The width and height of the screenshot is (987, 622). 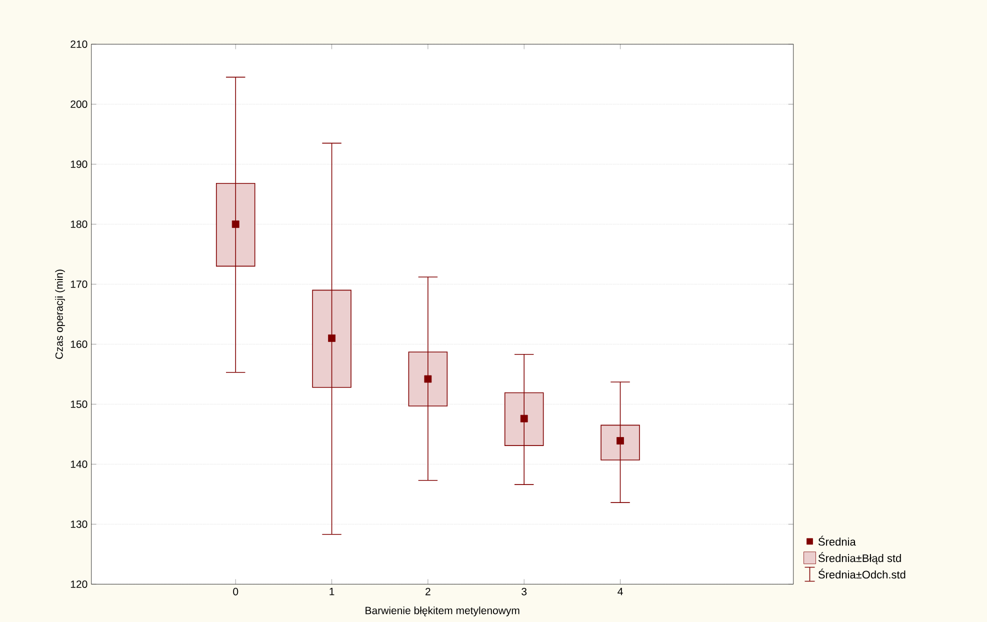 What do you see at coordinates (443, 611) in the screenshot?
I see `x-axis-title: Barwienie błękitem metylenowym` at bounding box center [443, 611].